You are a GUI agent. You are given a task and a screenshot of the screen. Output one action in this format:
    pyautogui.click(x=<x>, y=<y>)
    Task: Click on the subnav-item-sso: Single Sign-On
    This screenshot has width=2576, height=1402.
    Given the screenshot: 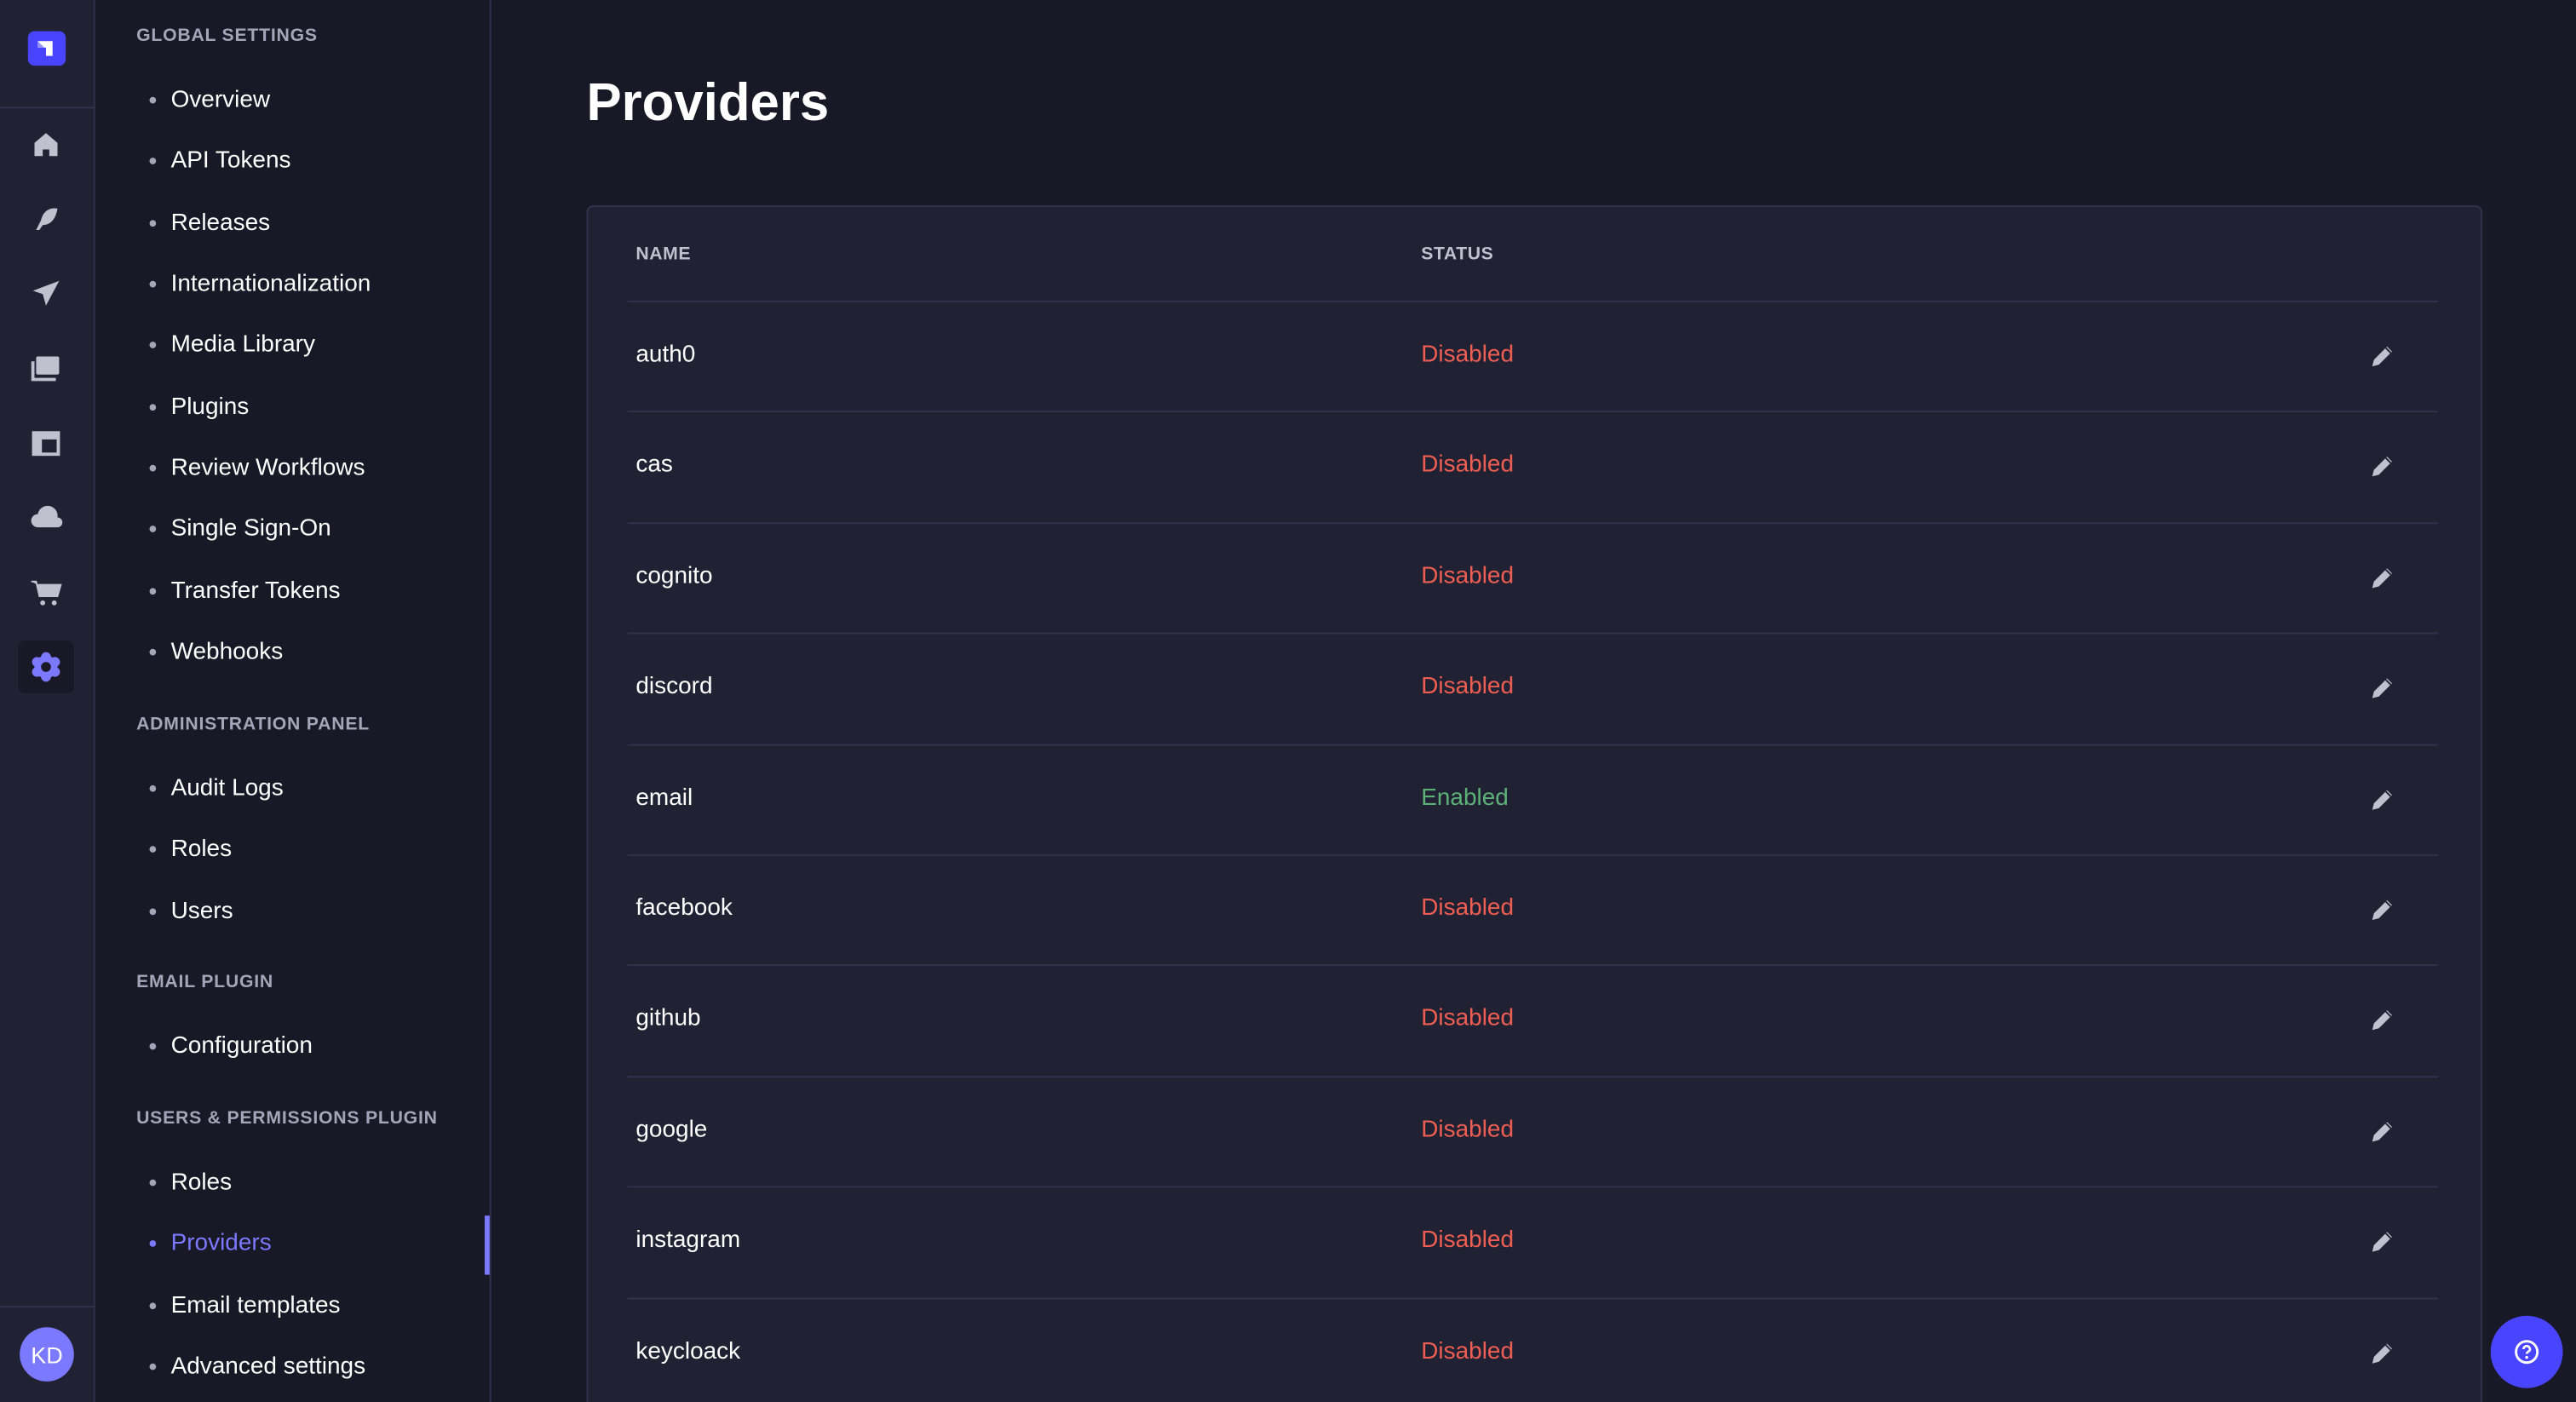 What is the action you would take?
    pyautogui.click(x=240, y=529)
    